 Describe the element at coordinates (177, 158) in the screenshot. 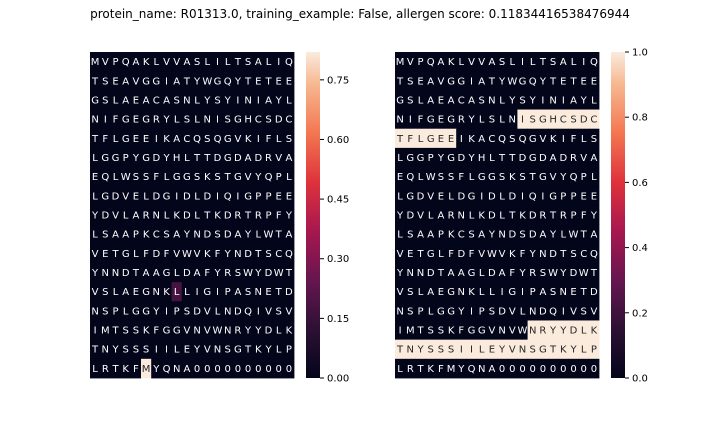

I see `cell-letter: H` at that location.